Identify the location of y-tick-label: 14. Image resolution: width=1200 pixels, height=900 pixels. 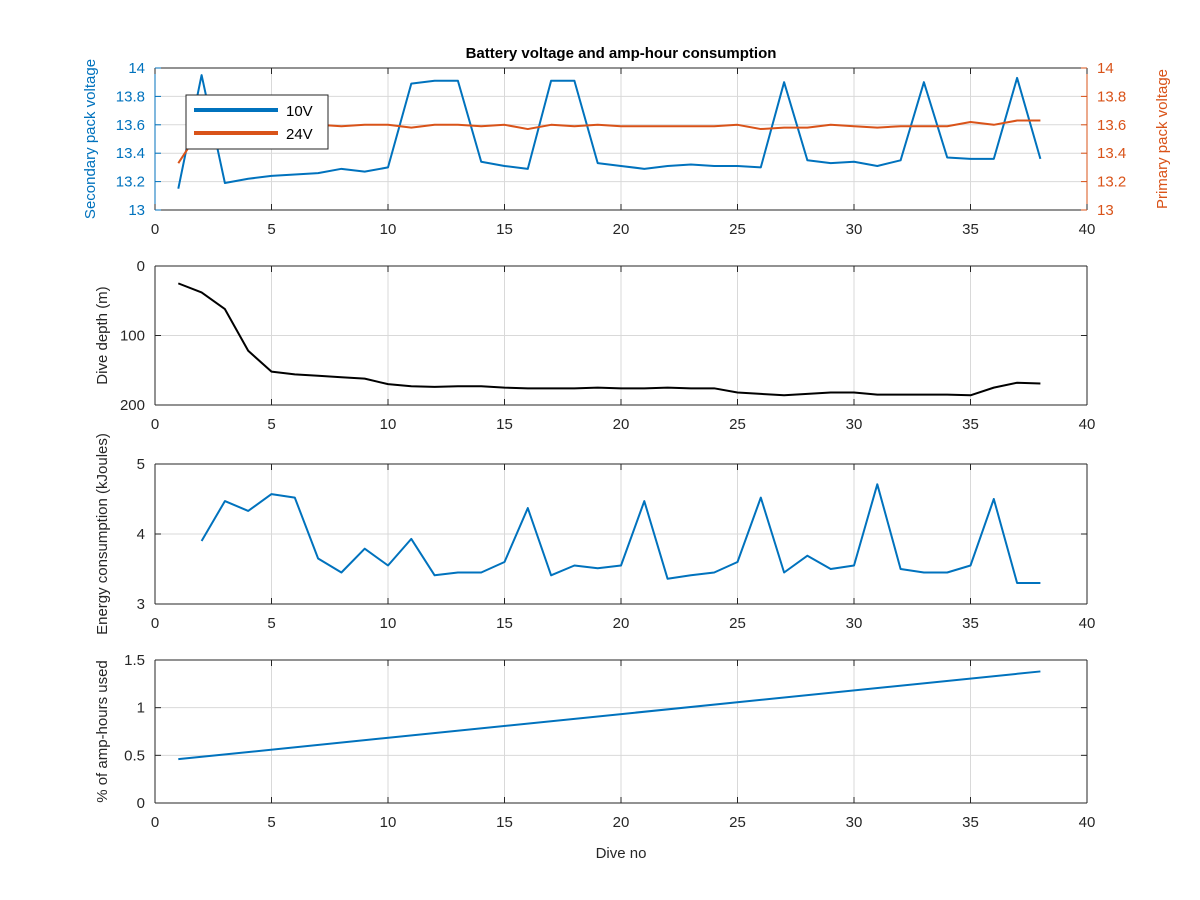
(136, 68).